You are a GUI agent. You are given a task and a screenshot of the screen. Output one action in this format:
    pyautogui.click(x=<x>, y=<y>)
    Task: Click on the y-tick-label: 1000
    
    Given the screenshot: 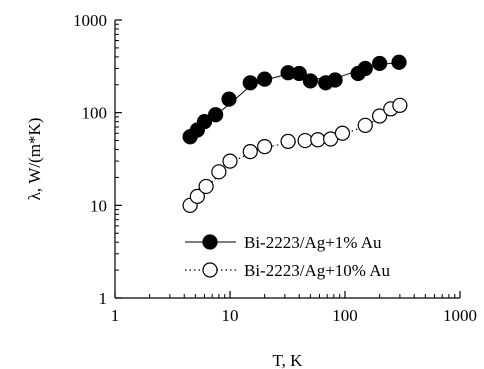 What is the action you would take?
    pyautogui.click(x=90, y=20)
    